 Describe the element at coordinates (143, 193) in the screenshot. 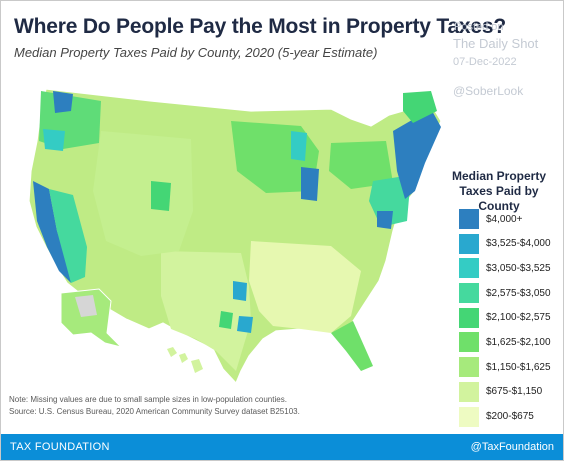

I see `map-mountain-west` at that location.